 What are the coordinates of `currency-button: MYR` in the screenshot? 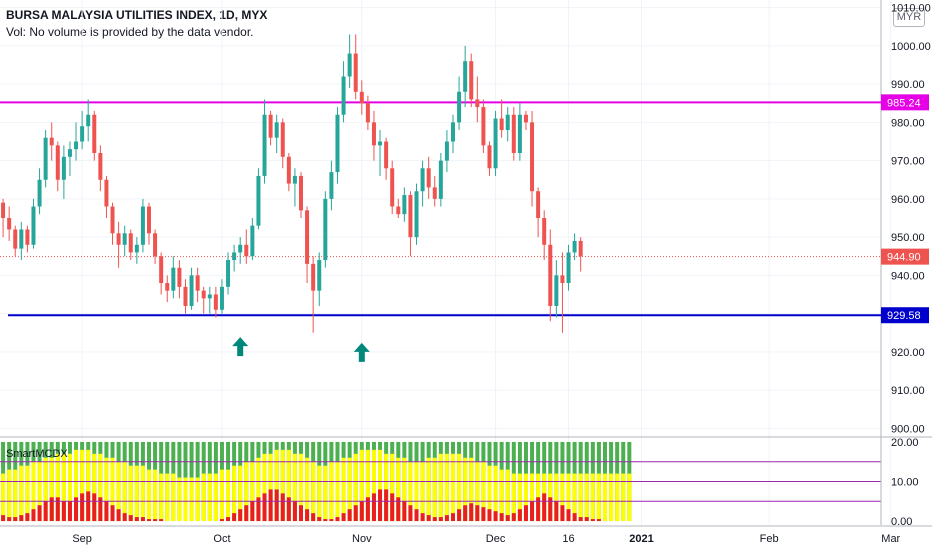 It's located at (909, 17).